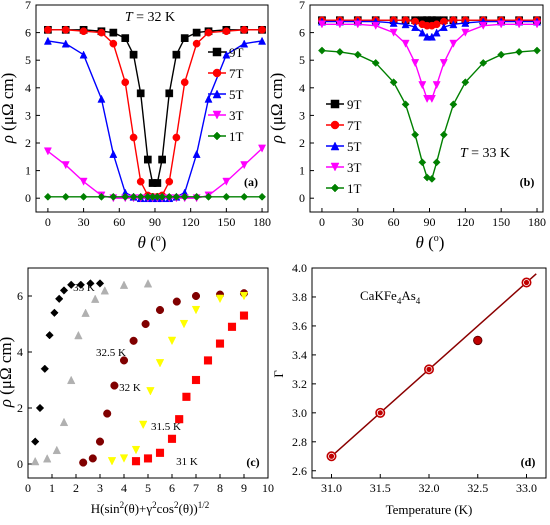 The width and height of the screenshot is (550, 525). What do you see at coordinates (178, 378) in the screenshot?
I see `series-31.5K` at bounding box center [178, 378].